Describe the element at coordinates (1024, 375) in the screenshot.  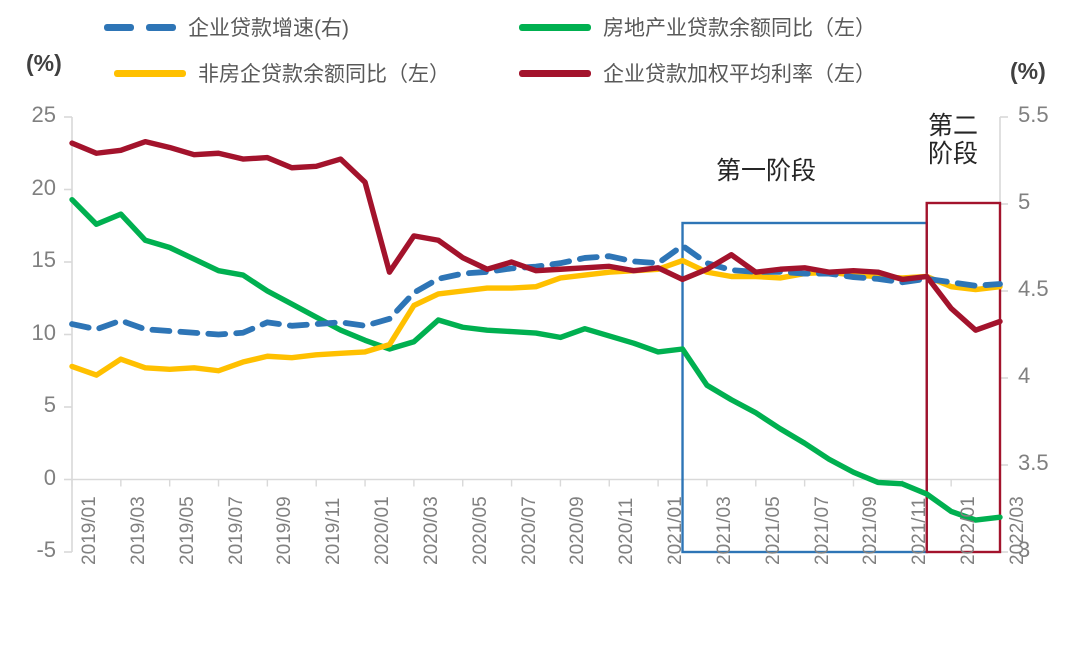
I see `right-axis-tick-label: 4` at that location.